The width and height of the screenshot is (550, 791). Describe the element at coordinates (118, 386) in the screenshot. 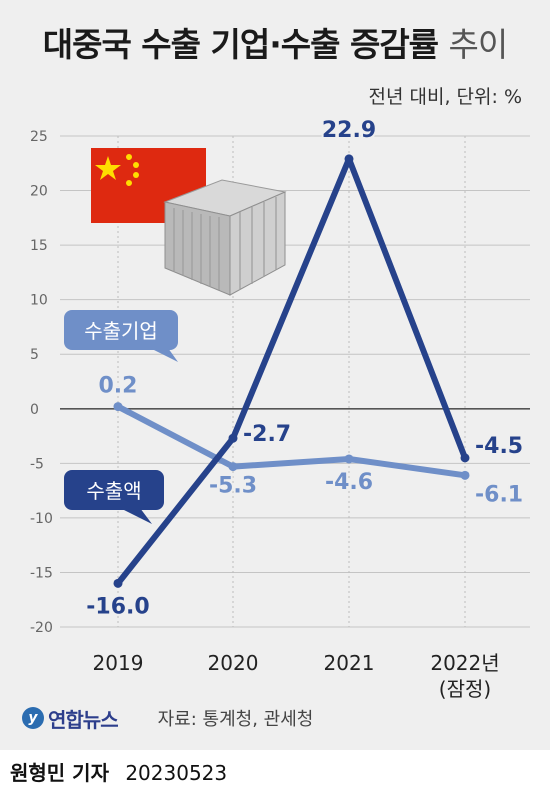

I see `data-label: 0.2` at that location.